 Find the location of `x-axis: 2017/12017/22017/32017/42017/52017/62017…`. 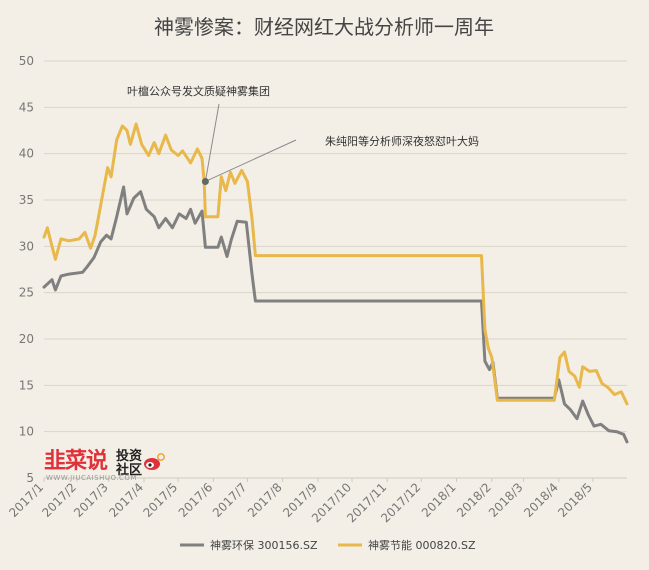

x-axis: 2017/12017/22017/32017/42017/52017/62017… is located at coordinates (300, 501).